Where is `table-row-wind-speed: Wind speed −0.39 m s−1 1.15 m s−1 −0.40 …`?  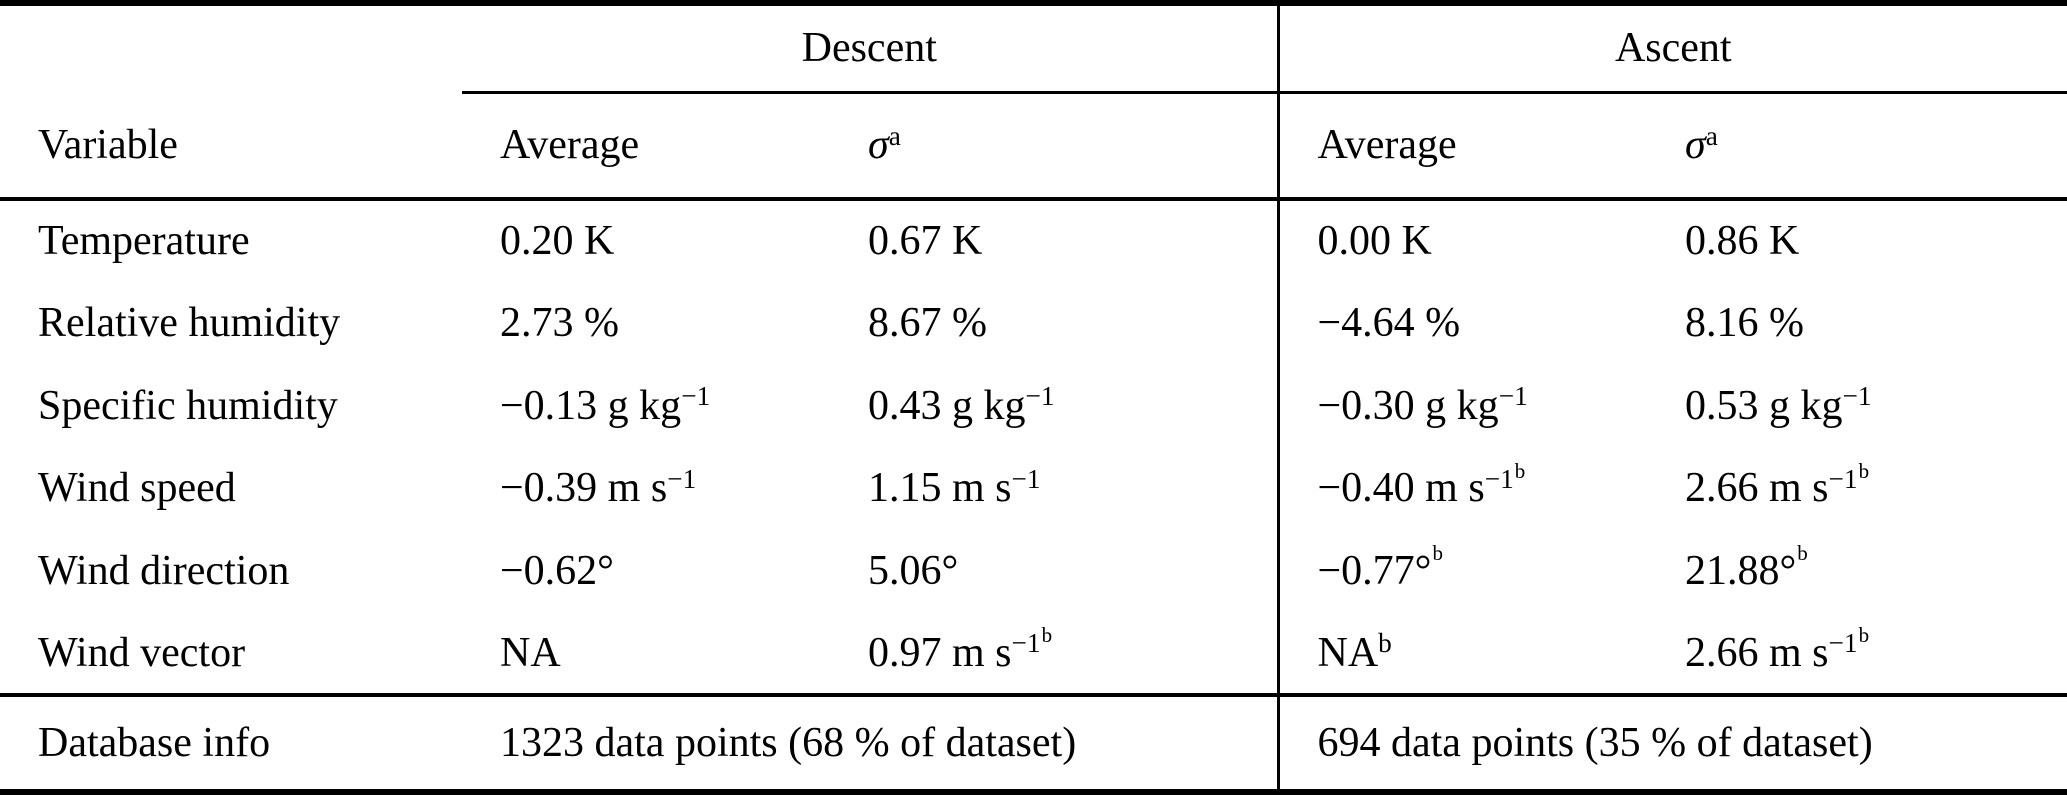 table-row-wind-speed: Wind speed −0.39 m s−1 1.15 m s−1 −0.40 … is located at coordinates (1033, 488).